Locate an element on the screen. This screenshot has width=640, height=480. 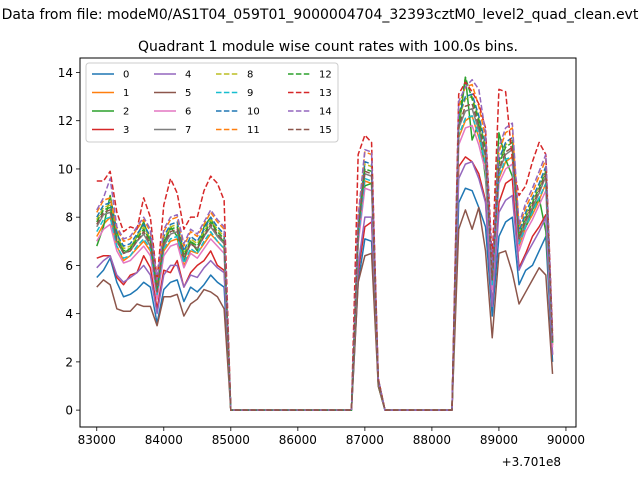
legend-label-9: 9 is located at coordinates (250, 93).